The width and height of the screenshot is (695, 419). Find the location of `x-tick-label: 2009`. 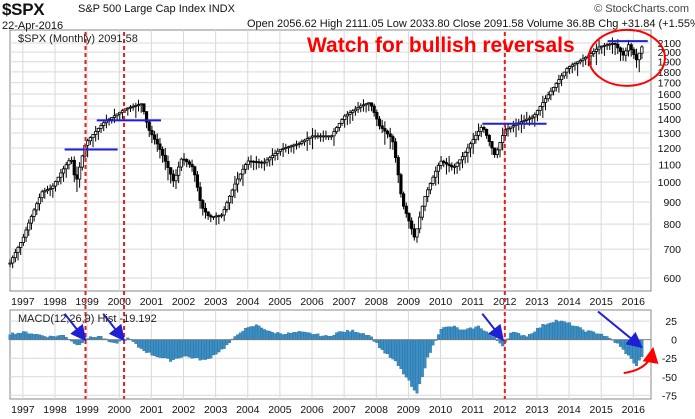

x-tick-label: 2009 is located at coordinates (409, 302).